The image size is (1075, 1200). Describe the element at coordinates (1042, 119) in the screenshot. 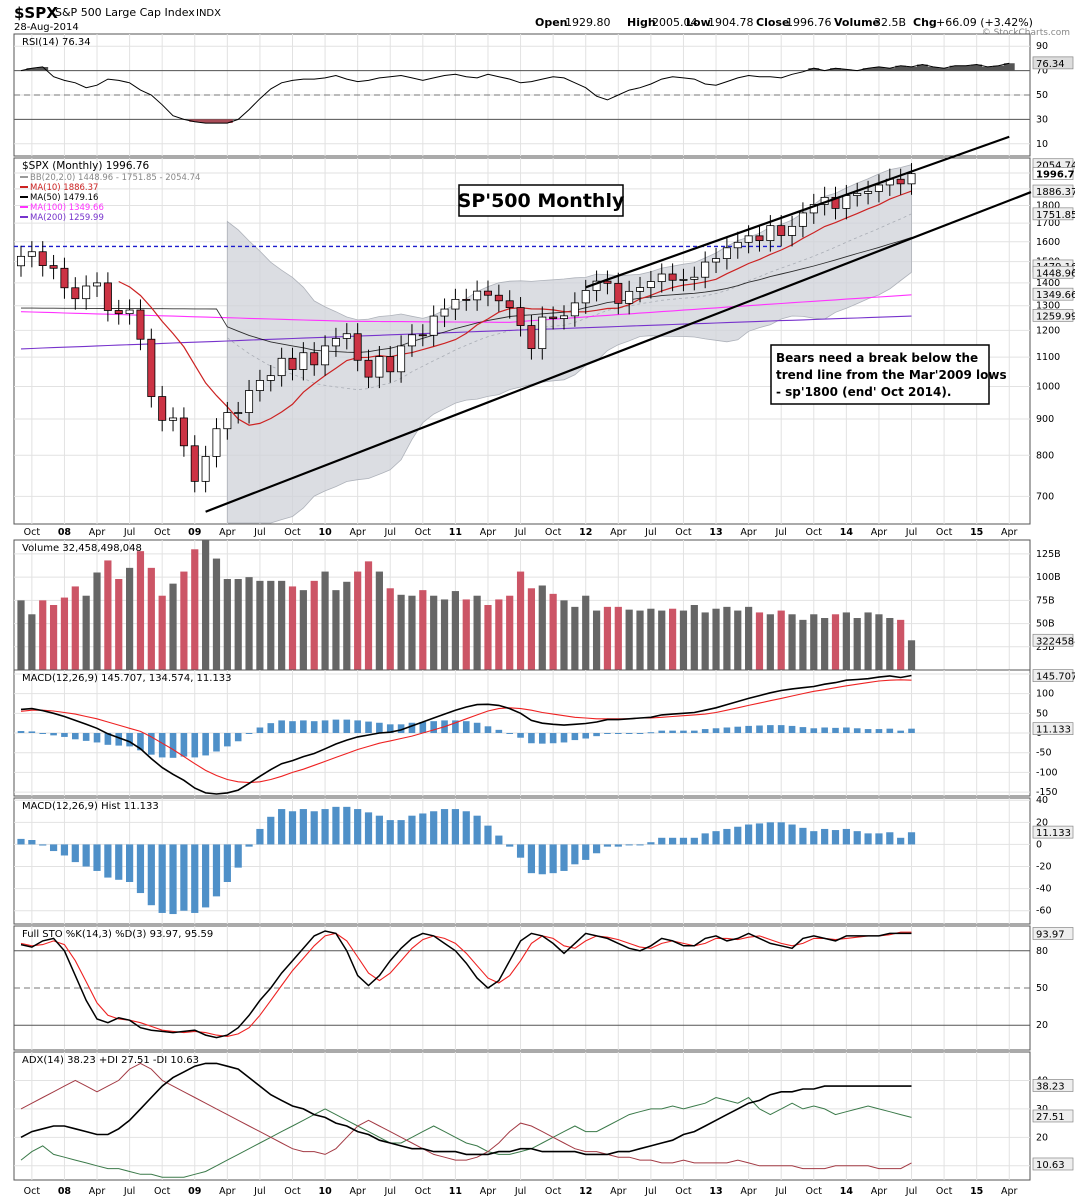

I see `rsi-tick-label: 30` at that location.